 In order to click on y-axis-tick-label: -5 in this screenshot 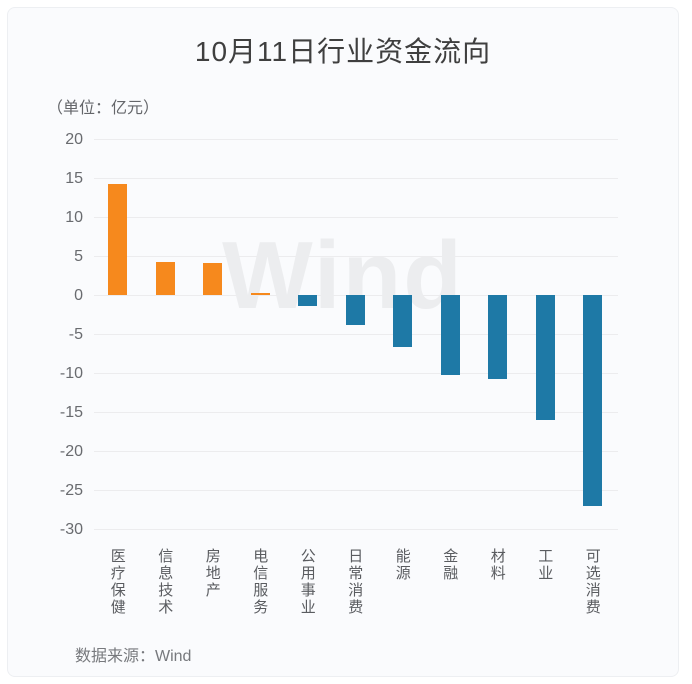, I will do `click(75, 334)`.